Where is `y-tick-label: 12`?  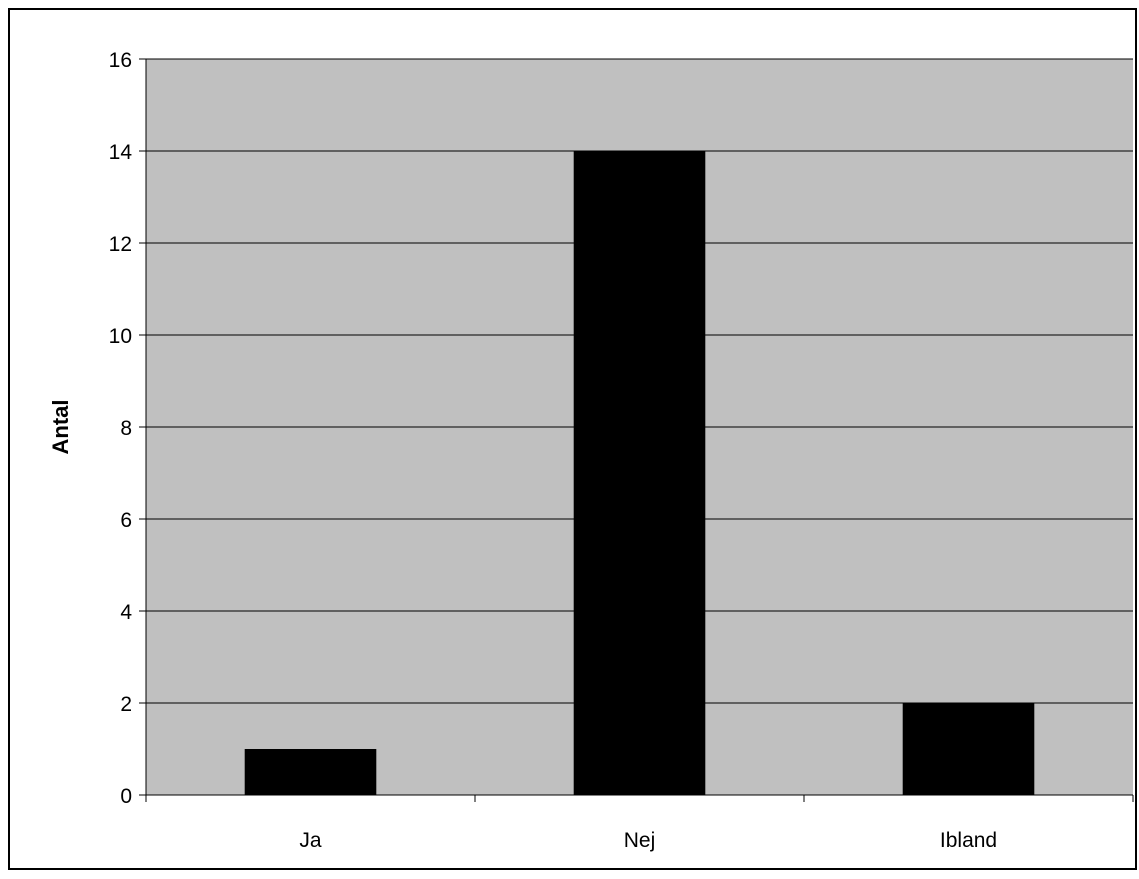
y-tick-label: 12 is located at coordinates (120, 244).